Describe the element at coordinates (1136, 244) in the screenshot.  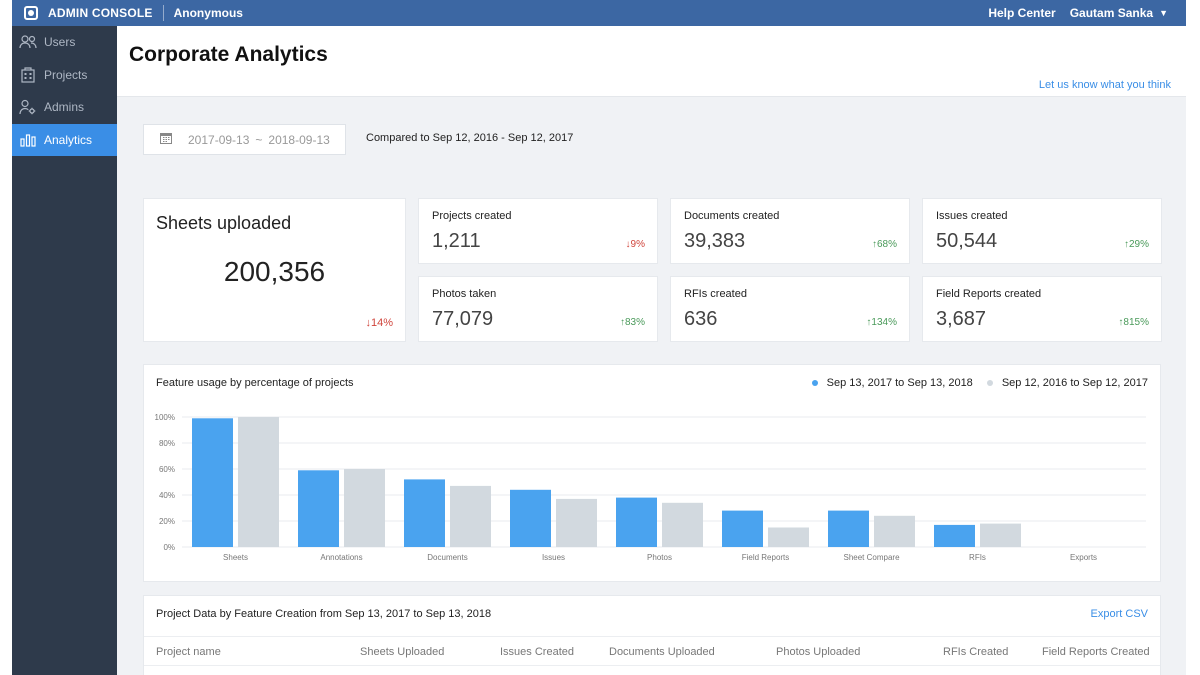
I see `metric-change: ↑29%` at that location.